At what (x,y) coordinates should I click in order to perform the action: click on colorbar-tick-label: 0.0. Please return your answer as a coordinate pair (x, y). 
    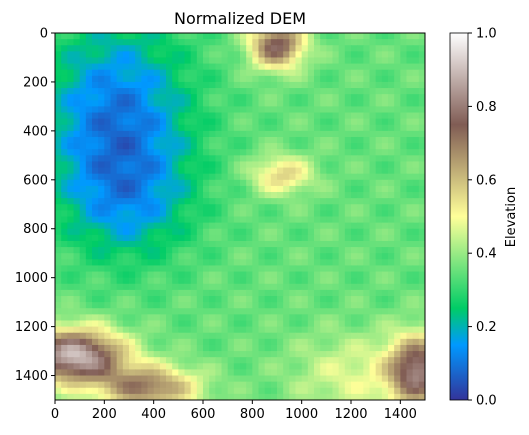
    Looking at the image, I should click on (486, 401).